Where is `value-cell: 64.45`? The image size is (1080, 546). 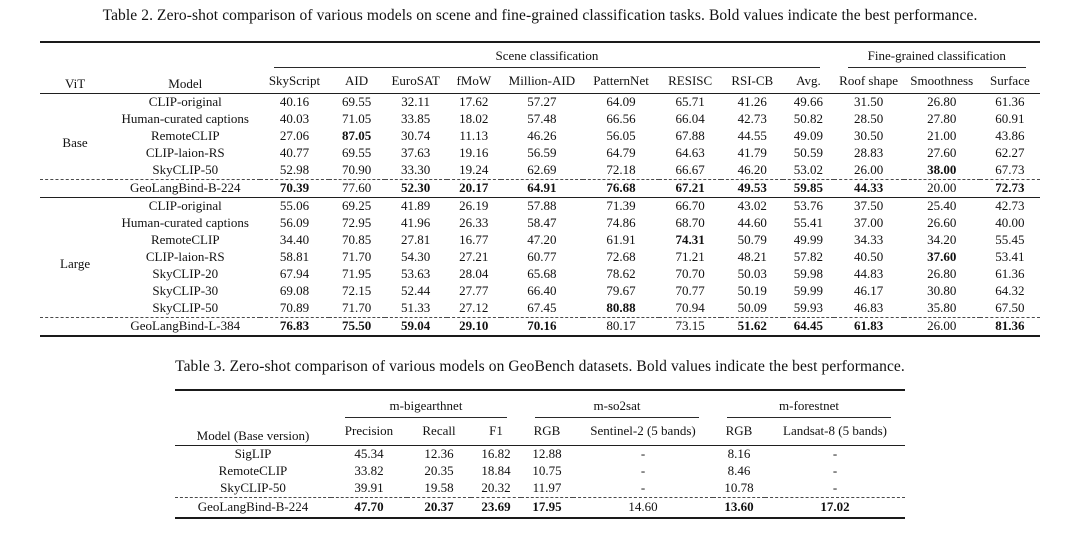 value-cell: 64.45 is located at coordinates (808, 326).